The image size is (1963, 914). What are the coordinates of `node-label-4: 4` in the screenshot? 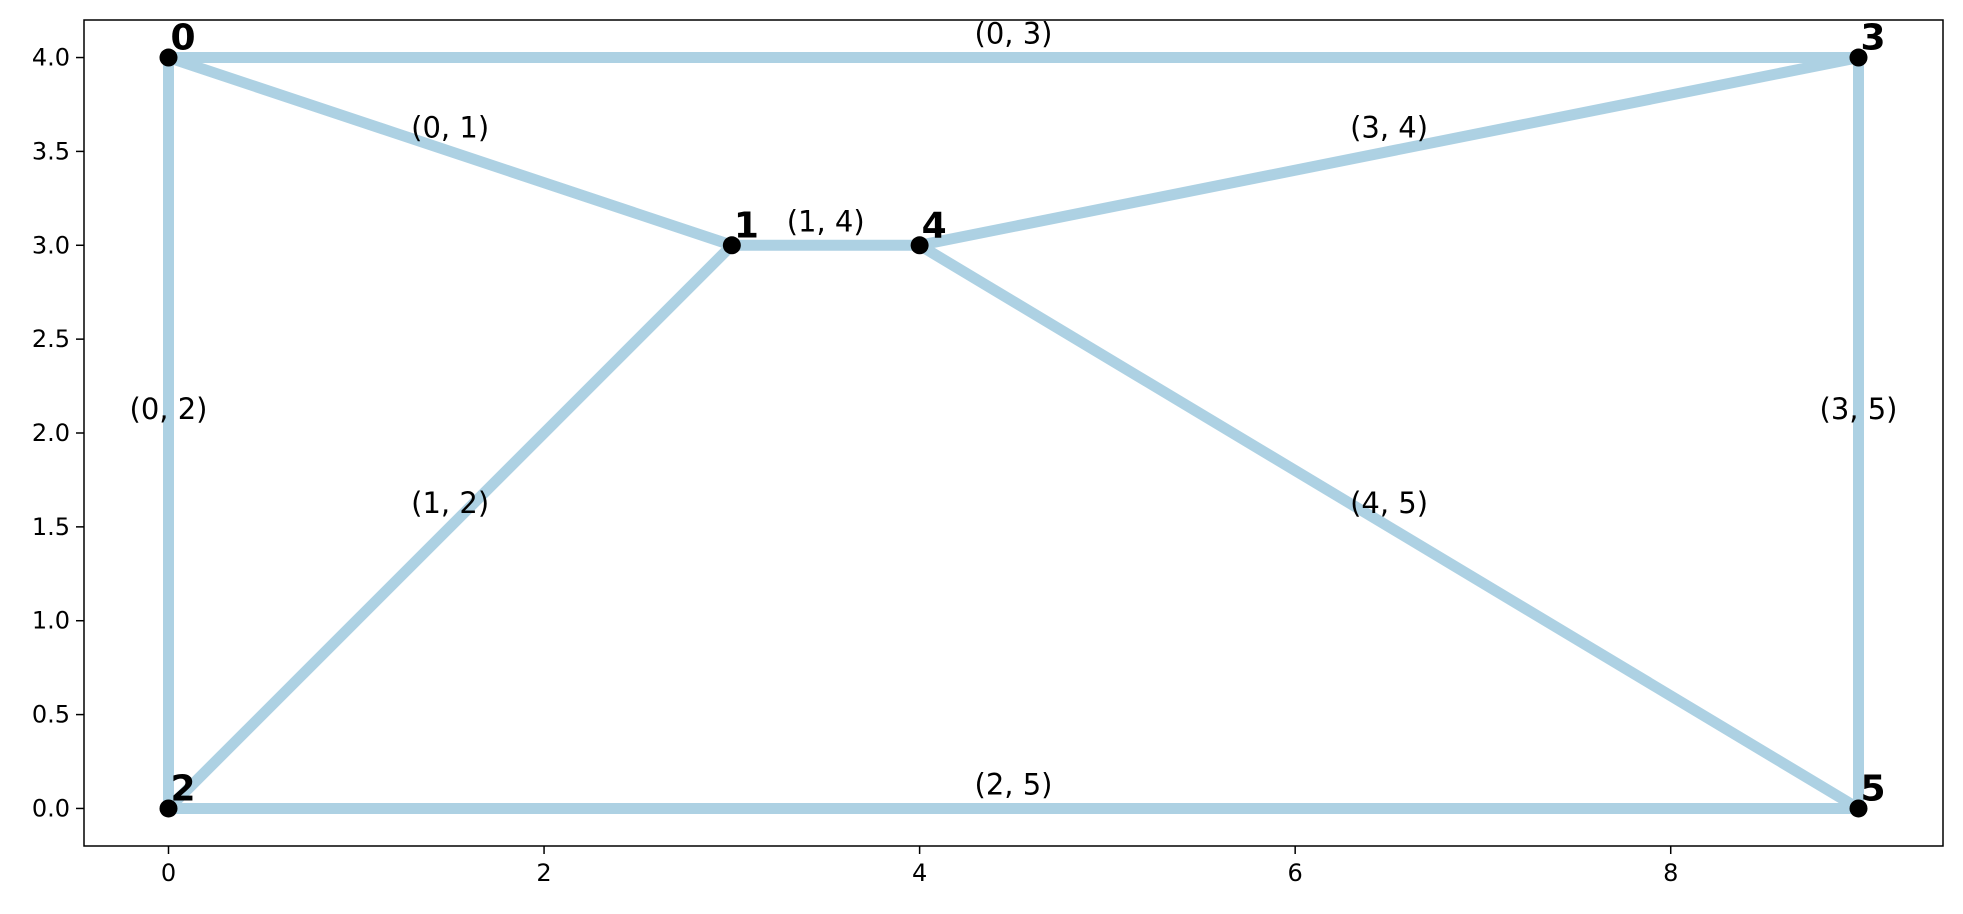 It's located at (934, 225).